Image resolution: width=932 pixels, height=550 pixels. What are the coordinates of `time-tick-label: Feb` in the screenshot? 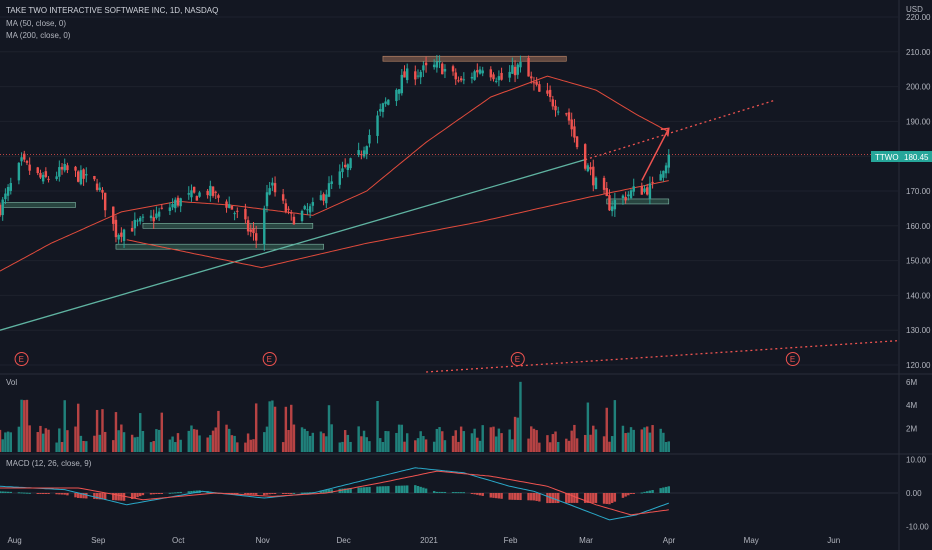 It's located at (511, 540).